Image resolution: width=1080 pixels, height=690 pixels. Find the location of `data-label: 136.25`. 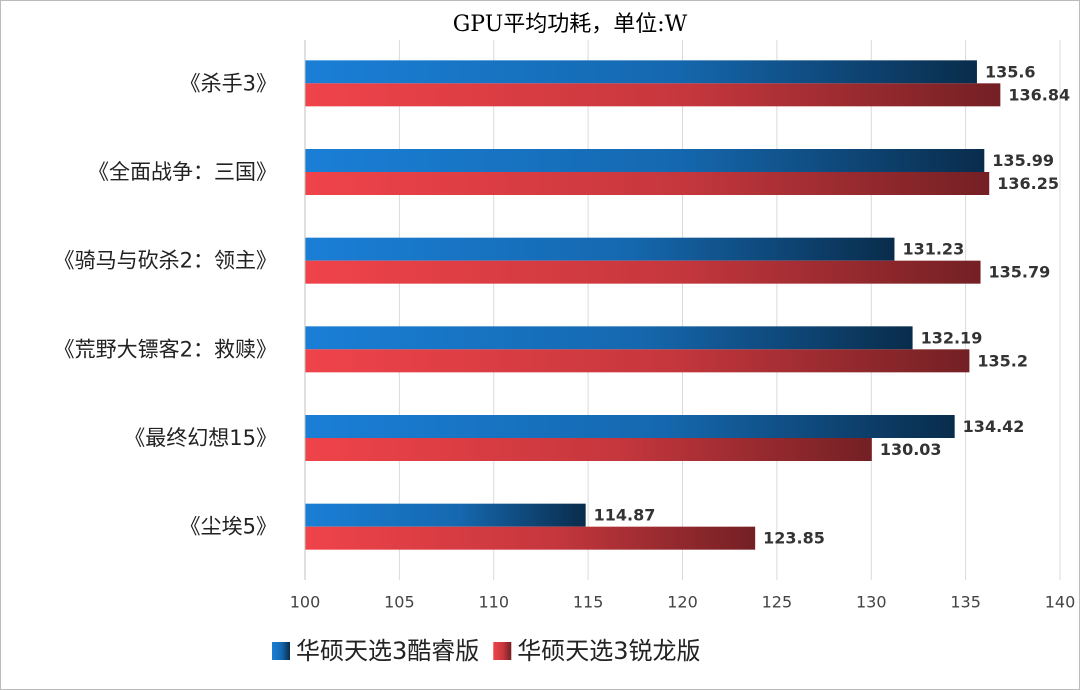

data-label: 136.25 is located at coordinates (1028, 183).